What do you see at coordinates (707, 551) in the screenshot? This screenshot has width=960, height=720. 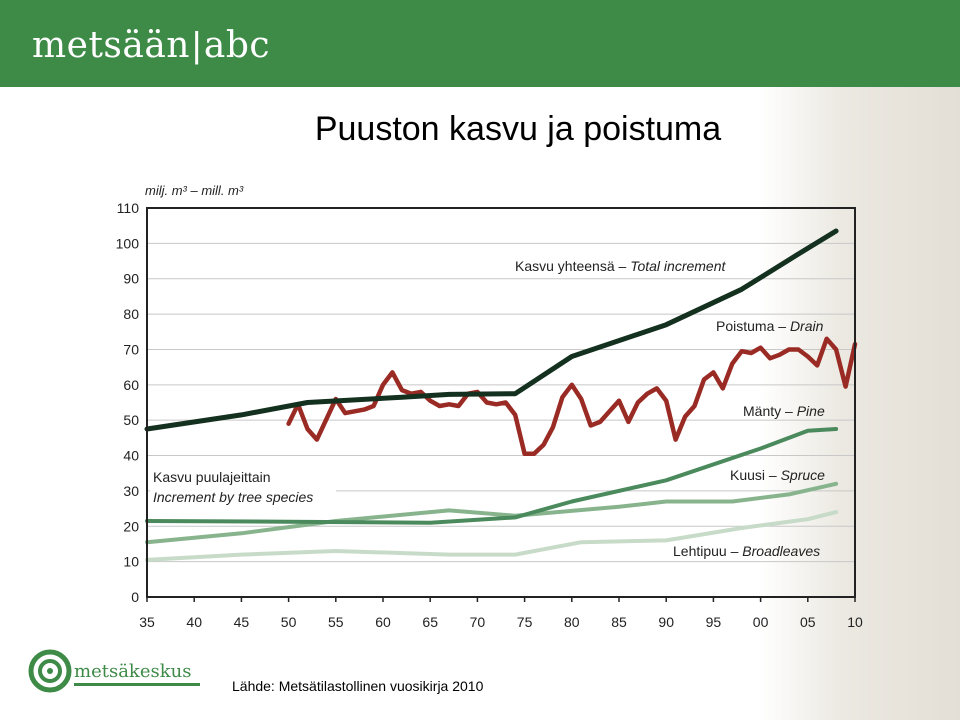 I see `annotation-fi: Lehtipuu –` at bounding box center [707, 551].